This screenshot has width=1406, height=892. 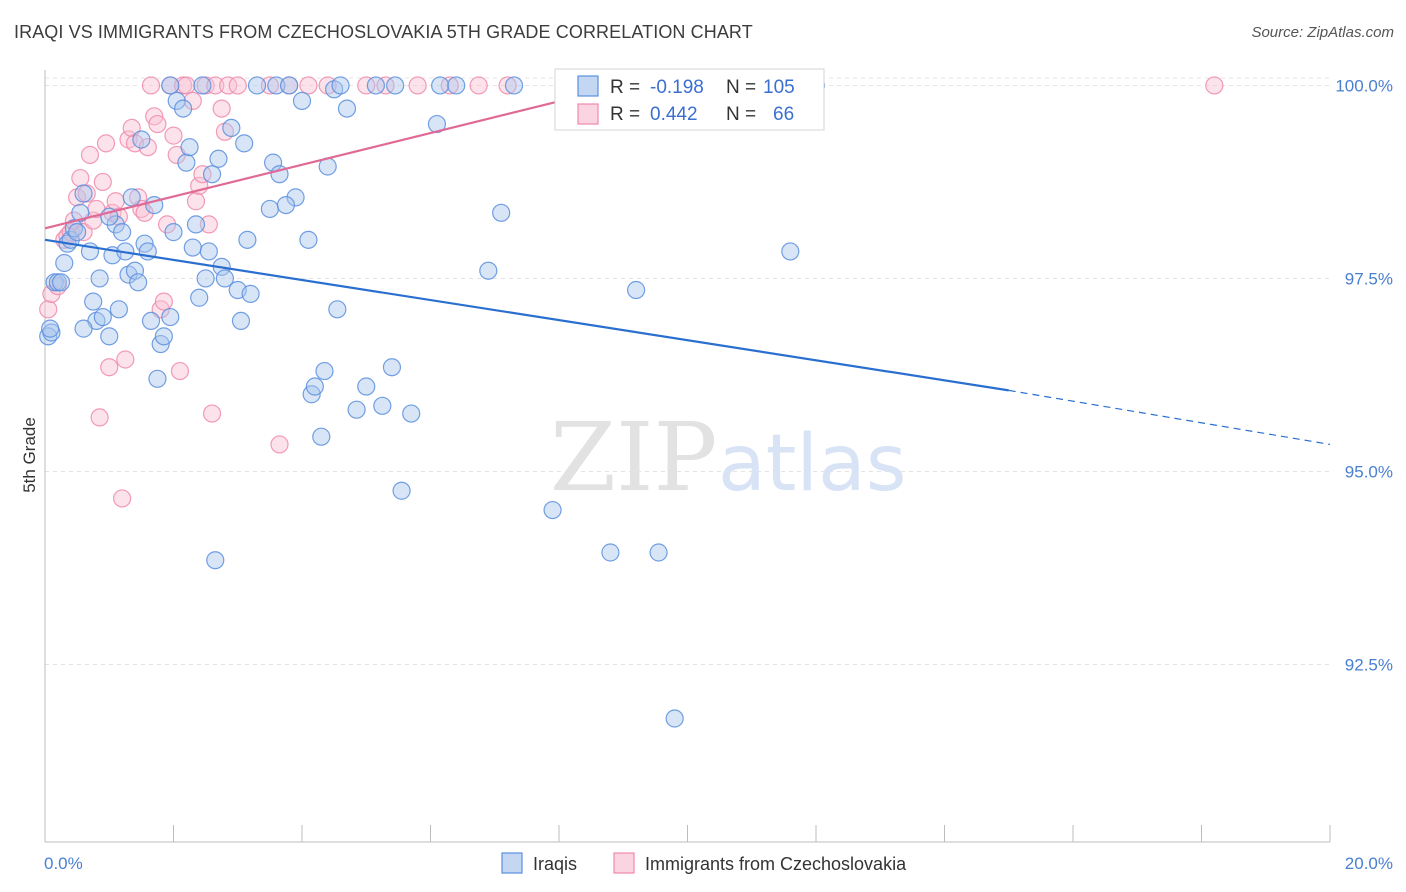 What do you see at coordinates (633, 458) in the screenshot?
I see `watermark-zip: ZIP` at bounding box center [633, 458].